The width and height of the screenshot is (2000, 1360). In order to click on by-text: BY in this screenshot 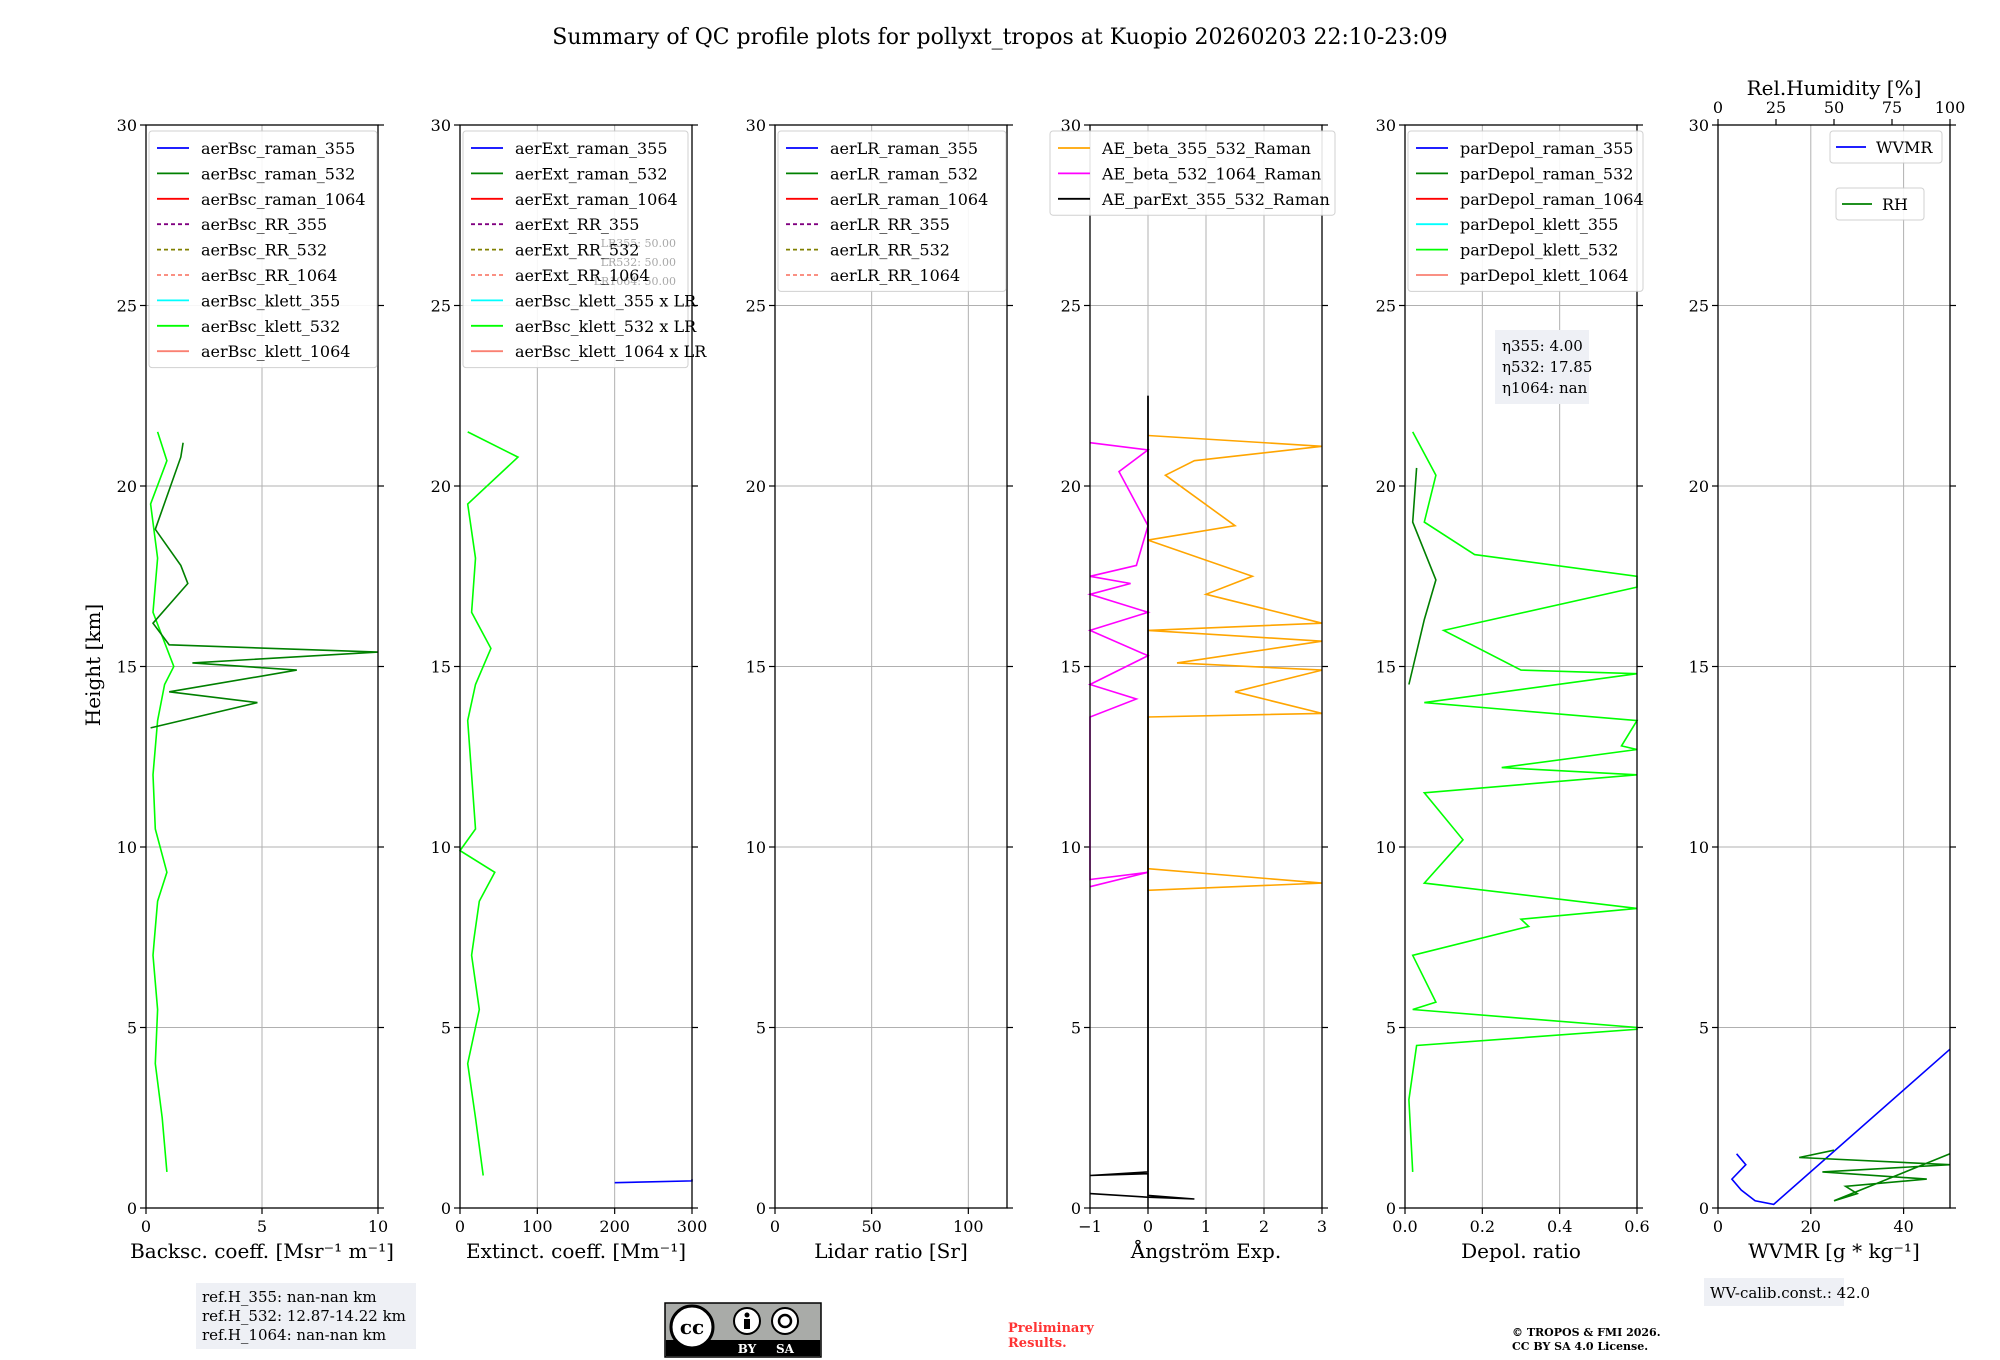, I will do `click(747, 1349)`.